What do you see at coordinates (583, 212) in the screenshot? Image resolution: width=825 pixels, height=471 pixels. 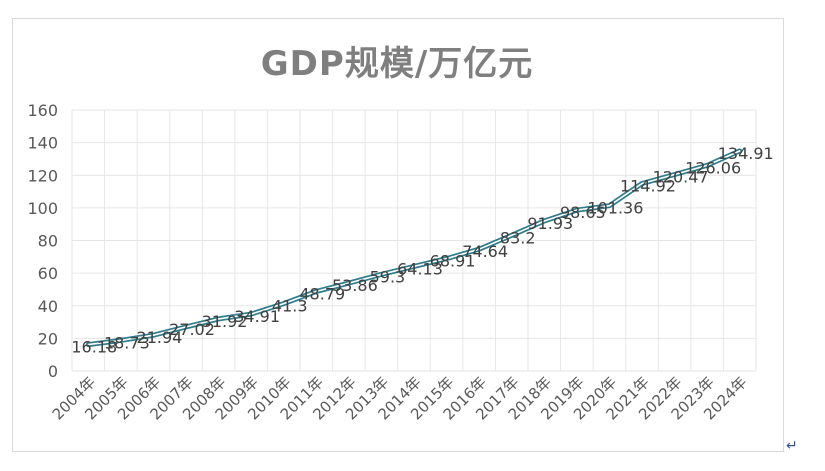 I see `data-label: 98.65` at bounding box center [583, 212].